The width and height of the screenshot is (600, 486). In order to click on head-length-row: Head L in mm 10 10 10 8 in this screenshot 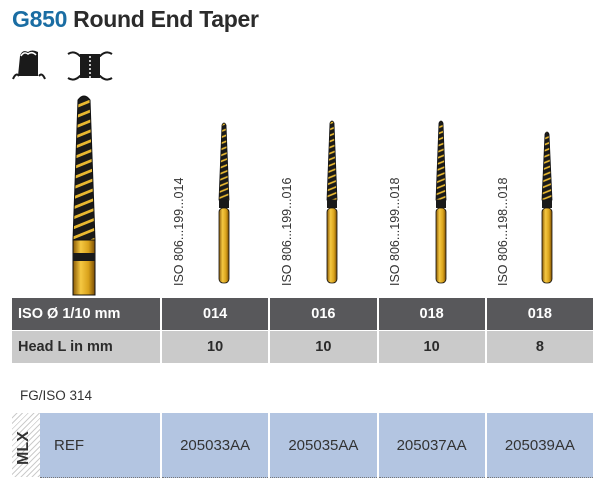, I will do `click(304, 346)`.